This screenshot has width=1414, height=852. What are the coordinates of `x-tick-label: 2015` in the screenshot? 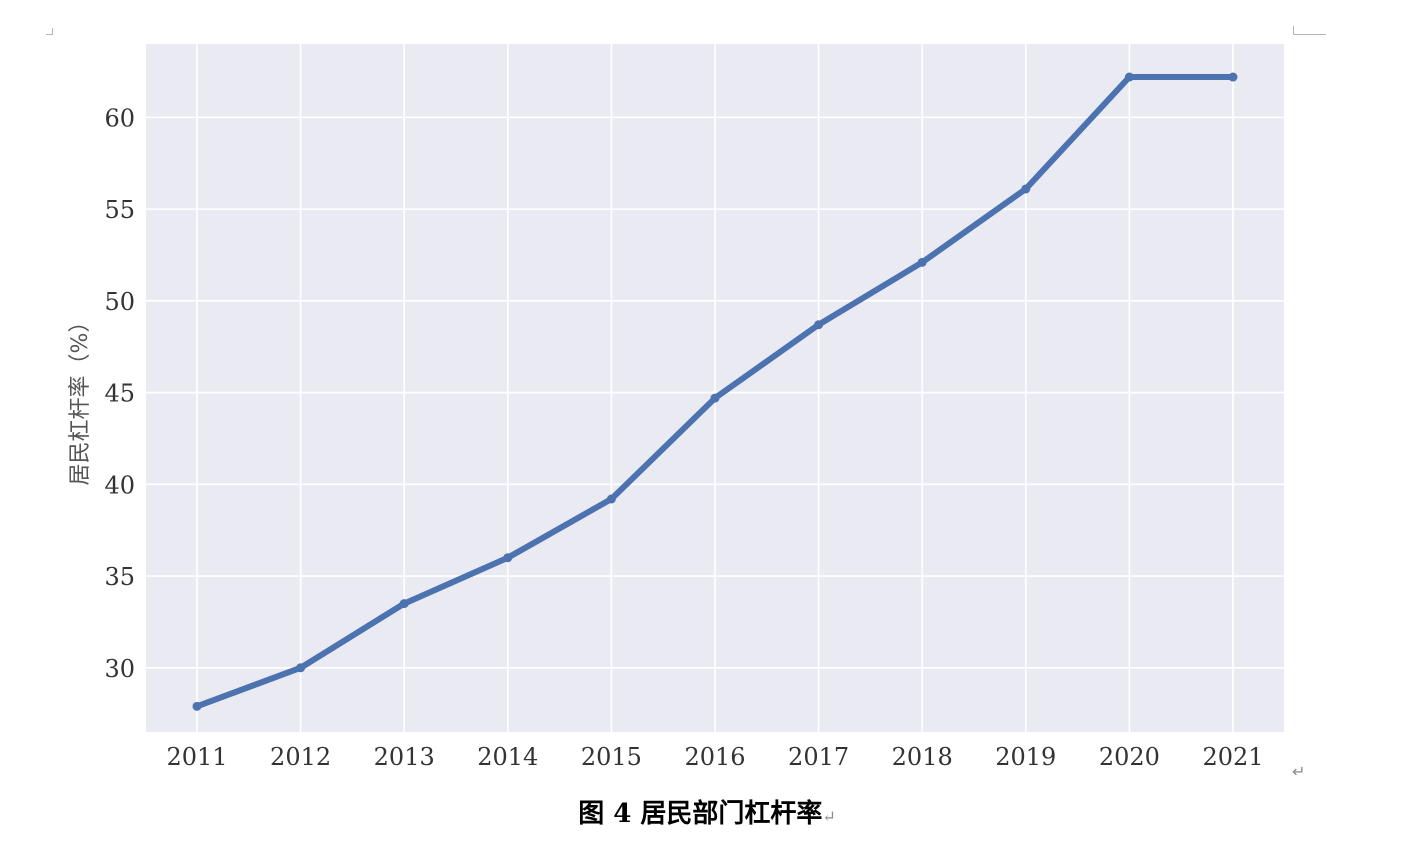 It's located at (611, 757).